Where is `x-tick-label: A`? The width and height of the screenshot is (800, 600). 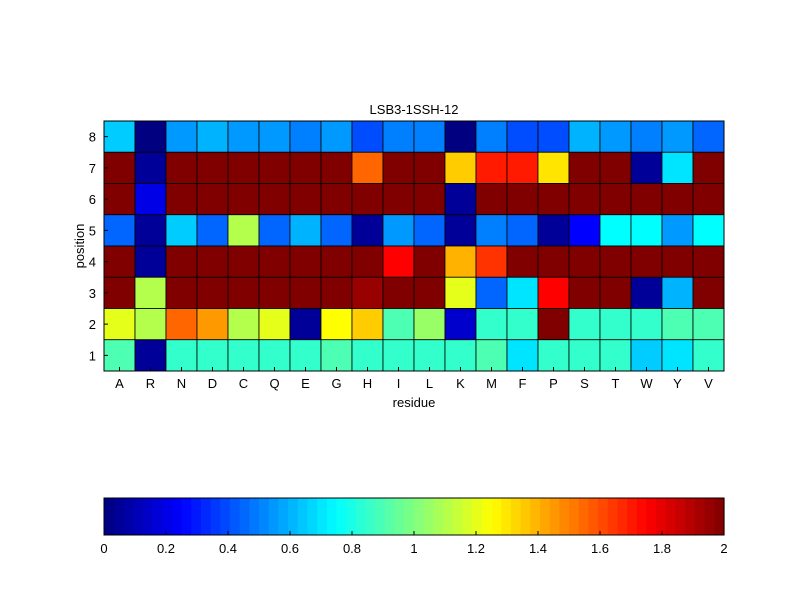
x-tick-label: A is located at coordinates (119, 383).